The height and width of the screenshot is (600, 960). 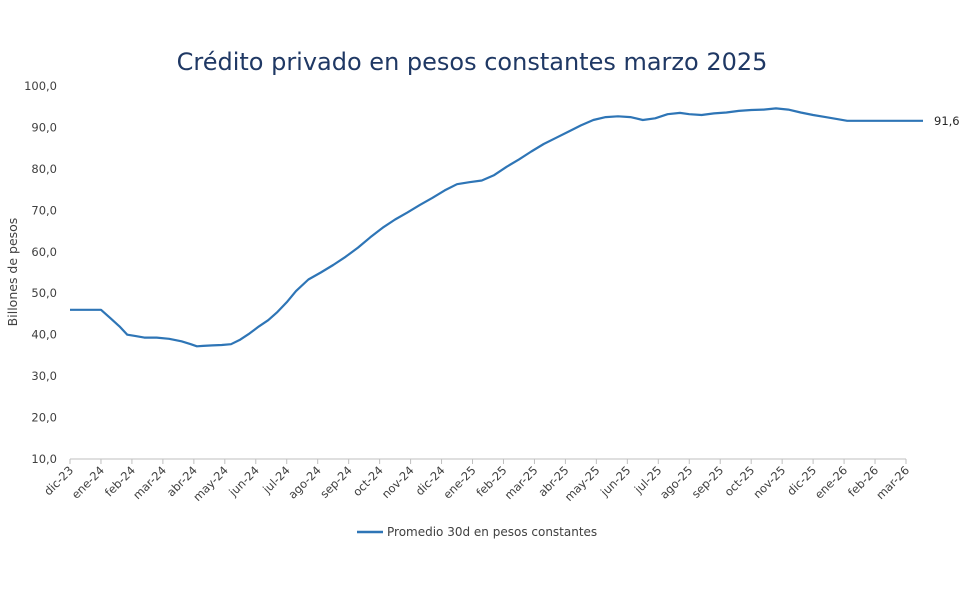 I want to click on legend: Promedio 30d en pesos constantes, so click(x=477, y=532).